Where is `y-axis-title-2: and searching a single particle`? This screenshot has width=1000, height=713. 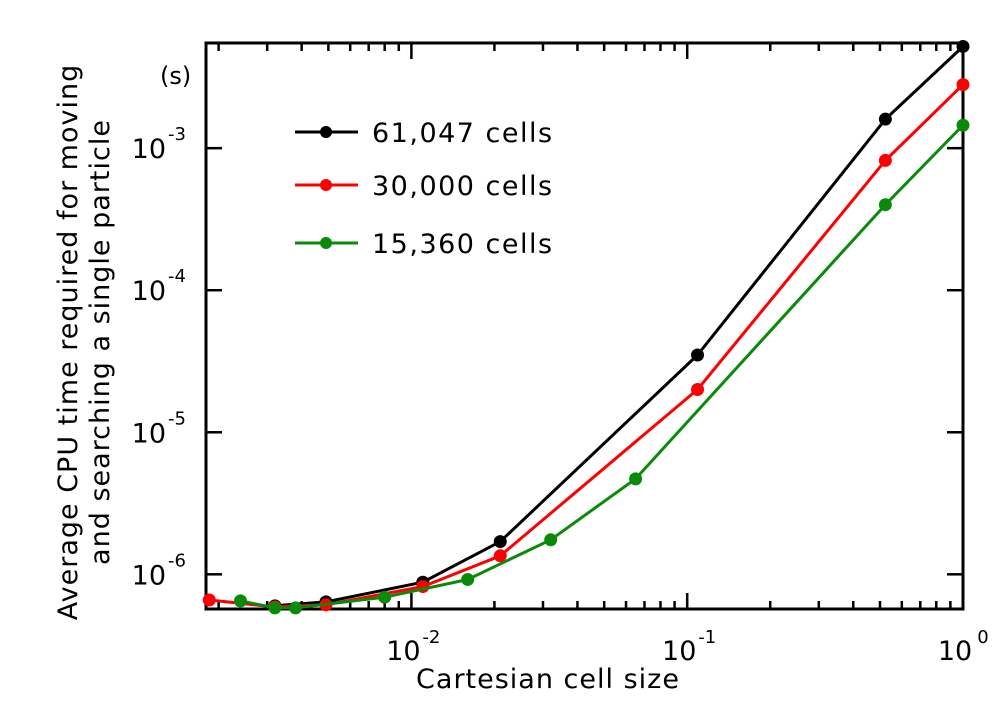 y-axis-title-2: and searching a single particle is located at coordinates (100, 342).